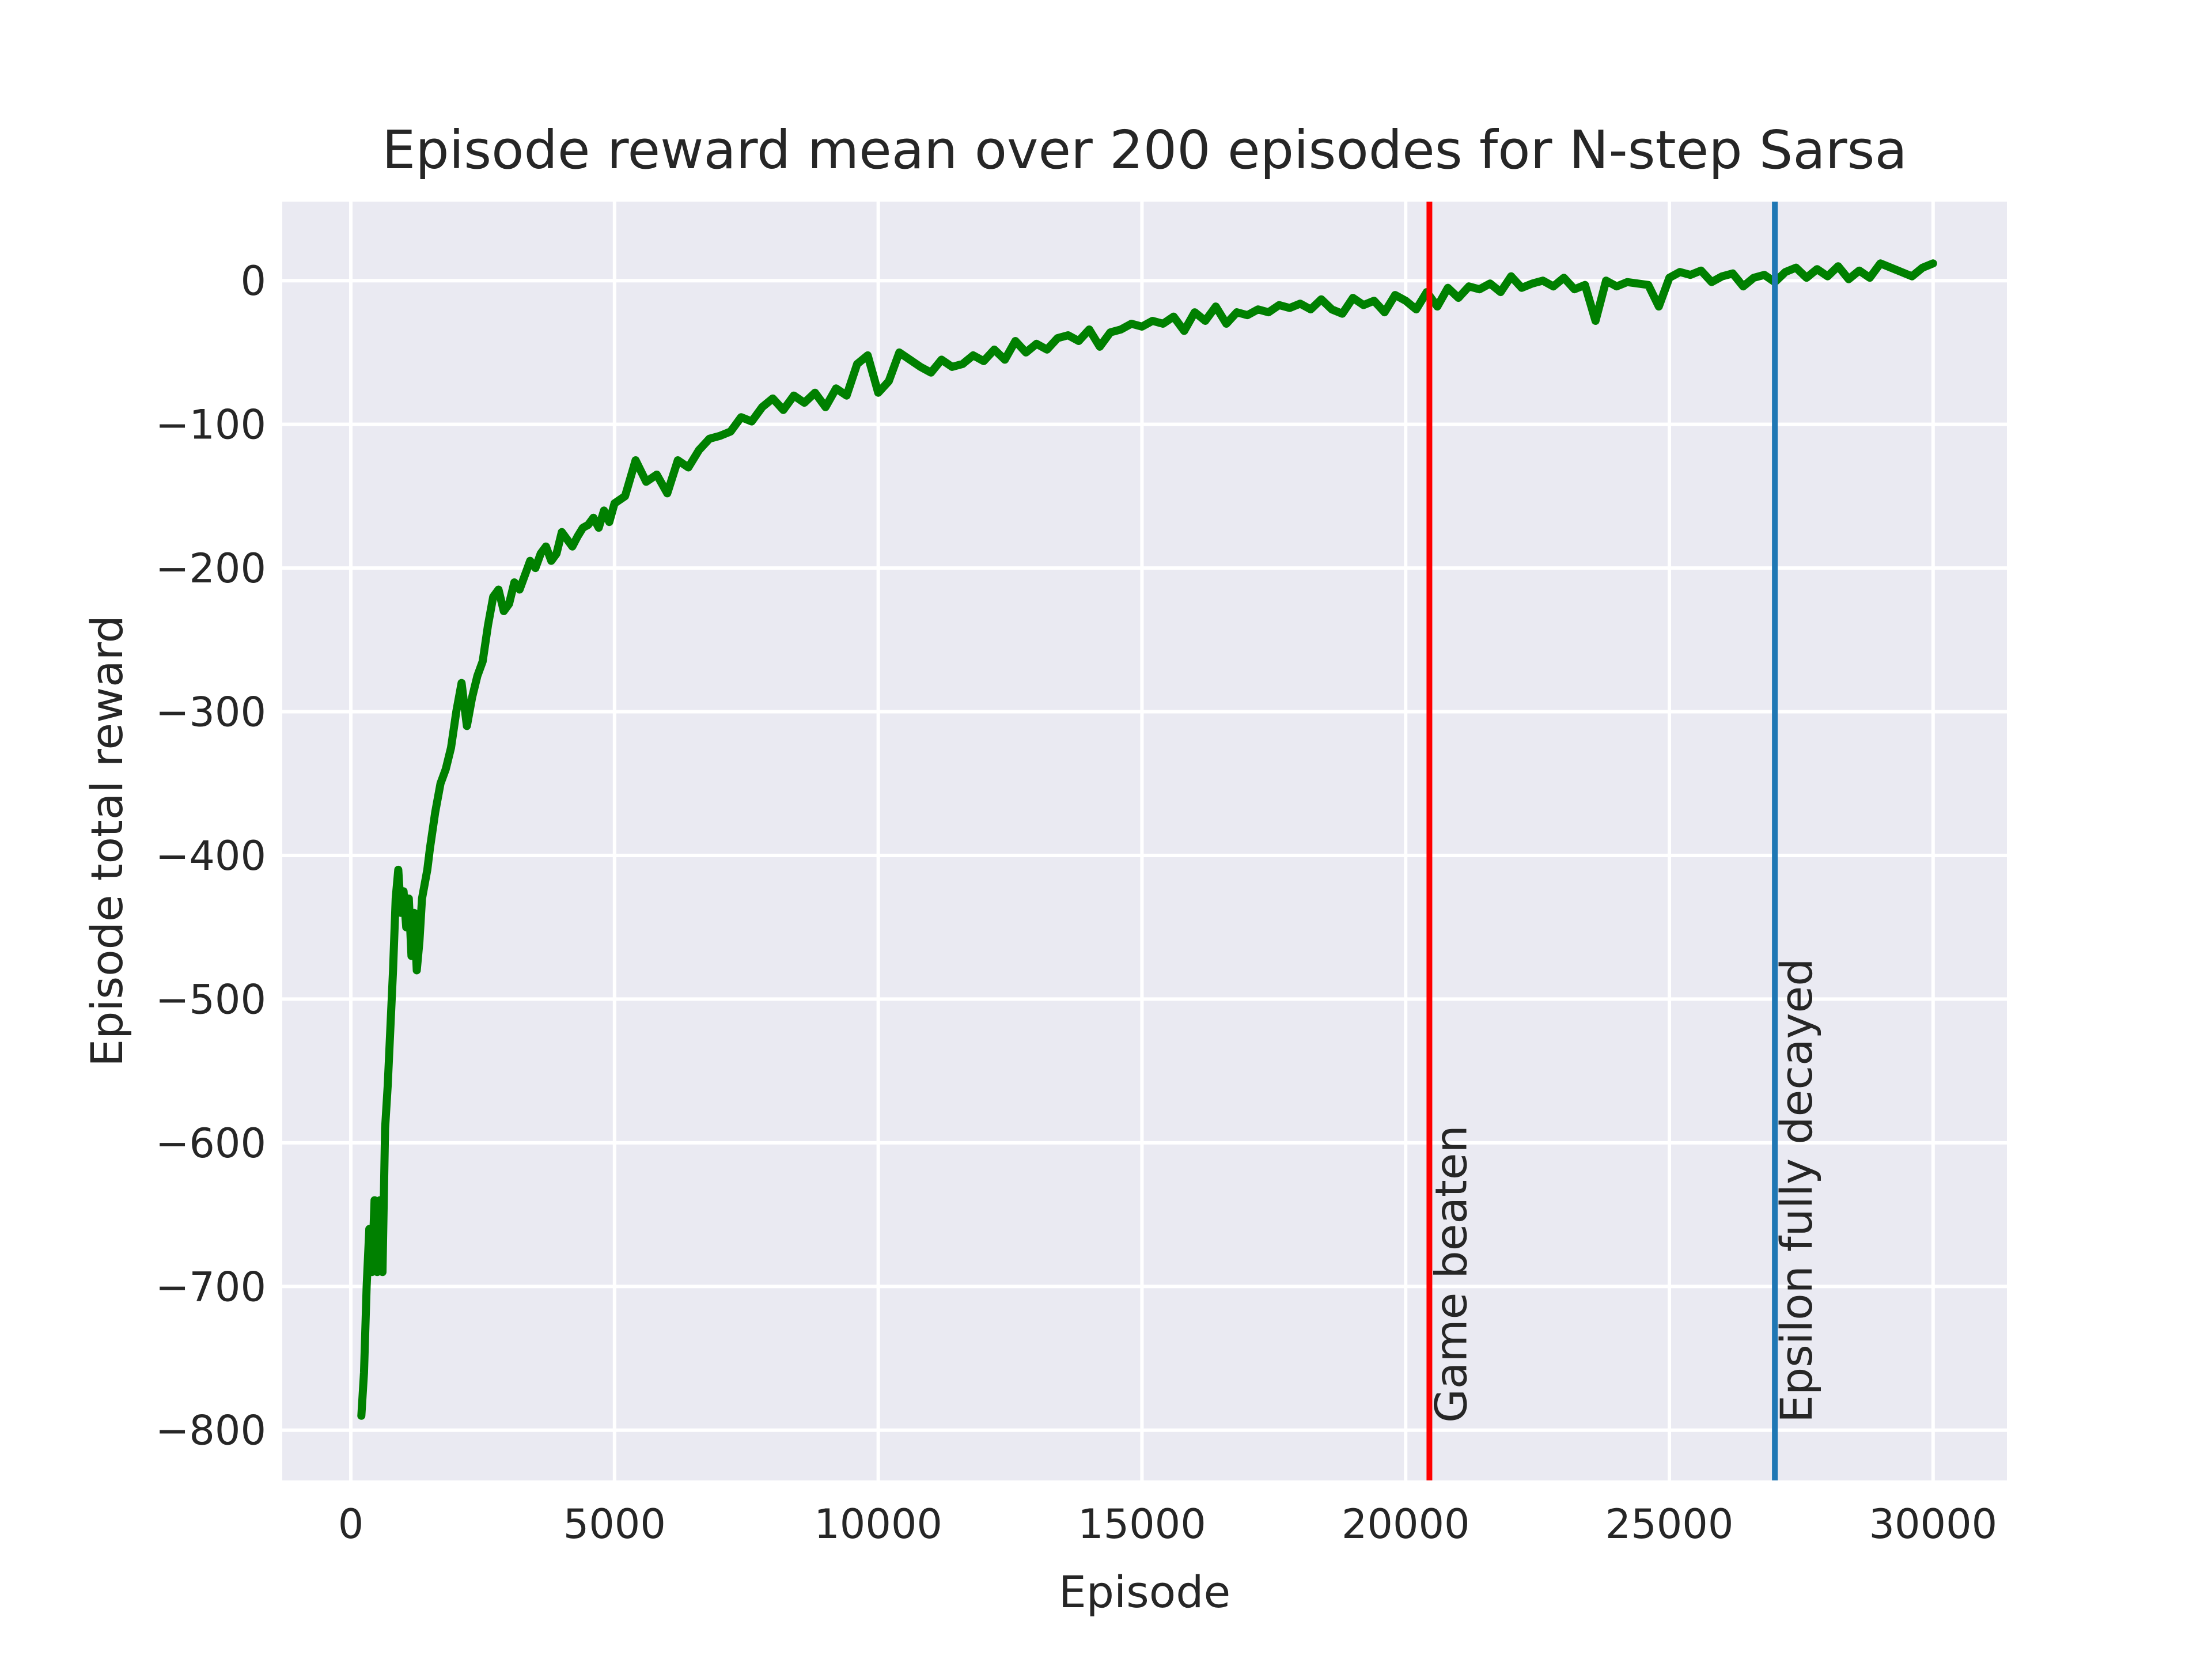 The height and width of the screenshot is (1659, 2212). I want to click on x-tick-labels: 0 5000 10000 15000 20000 25000 30000, so click(1167, 1524).